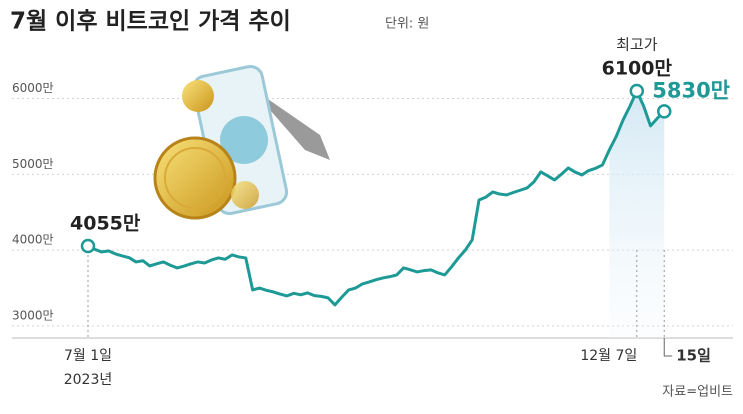 The width and height of the screenshot is (743, 414). I want to click on bitcoin-illustration, so click(241, 142).